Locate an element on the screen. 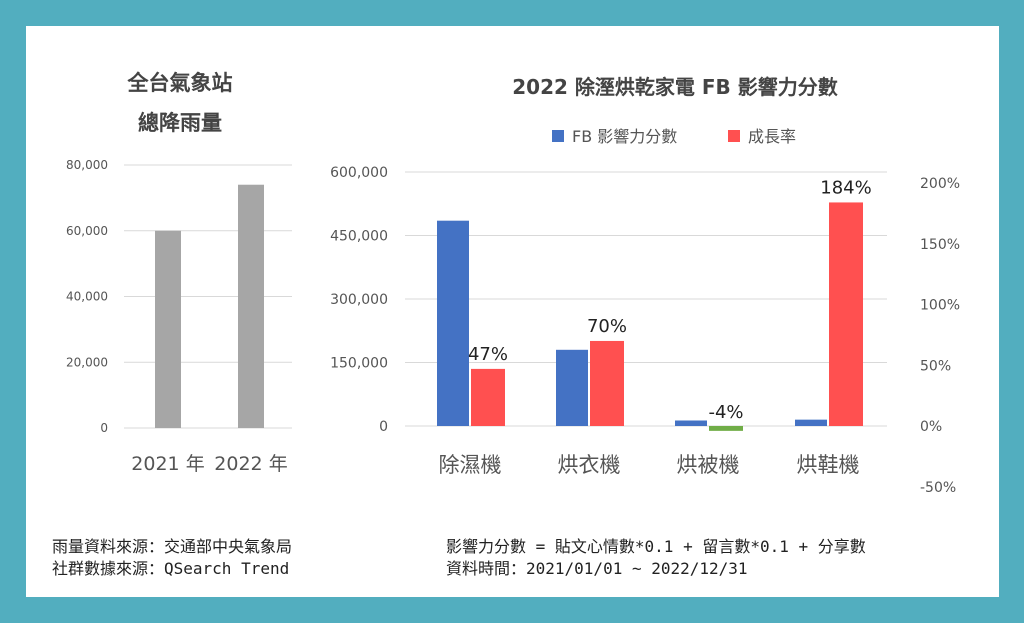  footer-source-rain: 雨量資料來源：交通部中央氣象局 is located at coordinates (172, 546).